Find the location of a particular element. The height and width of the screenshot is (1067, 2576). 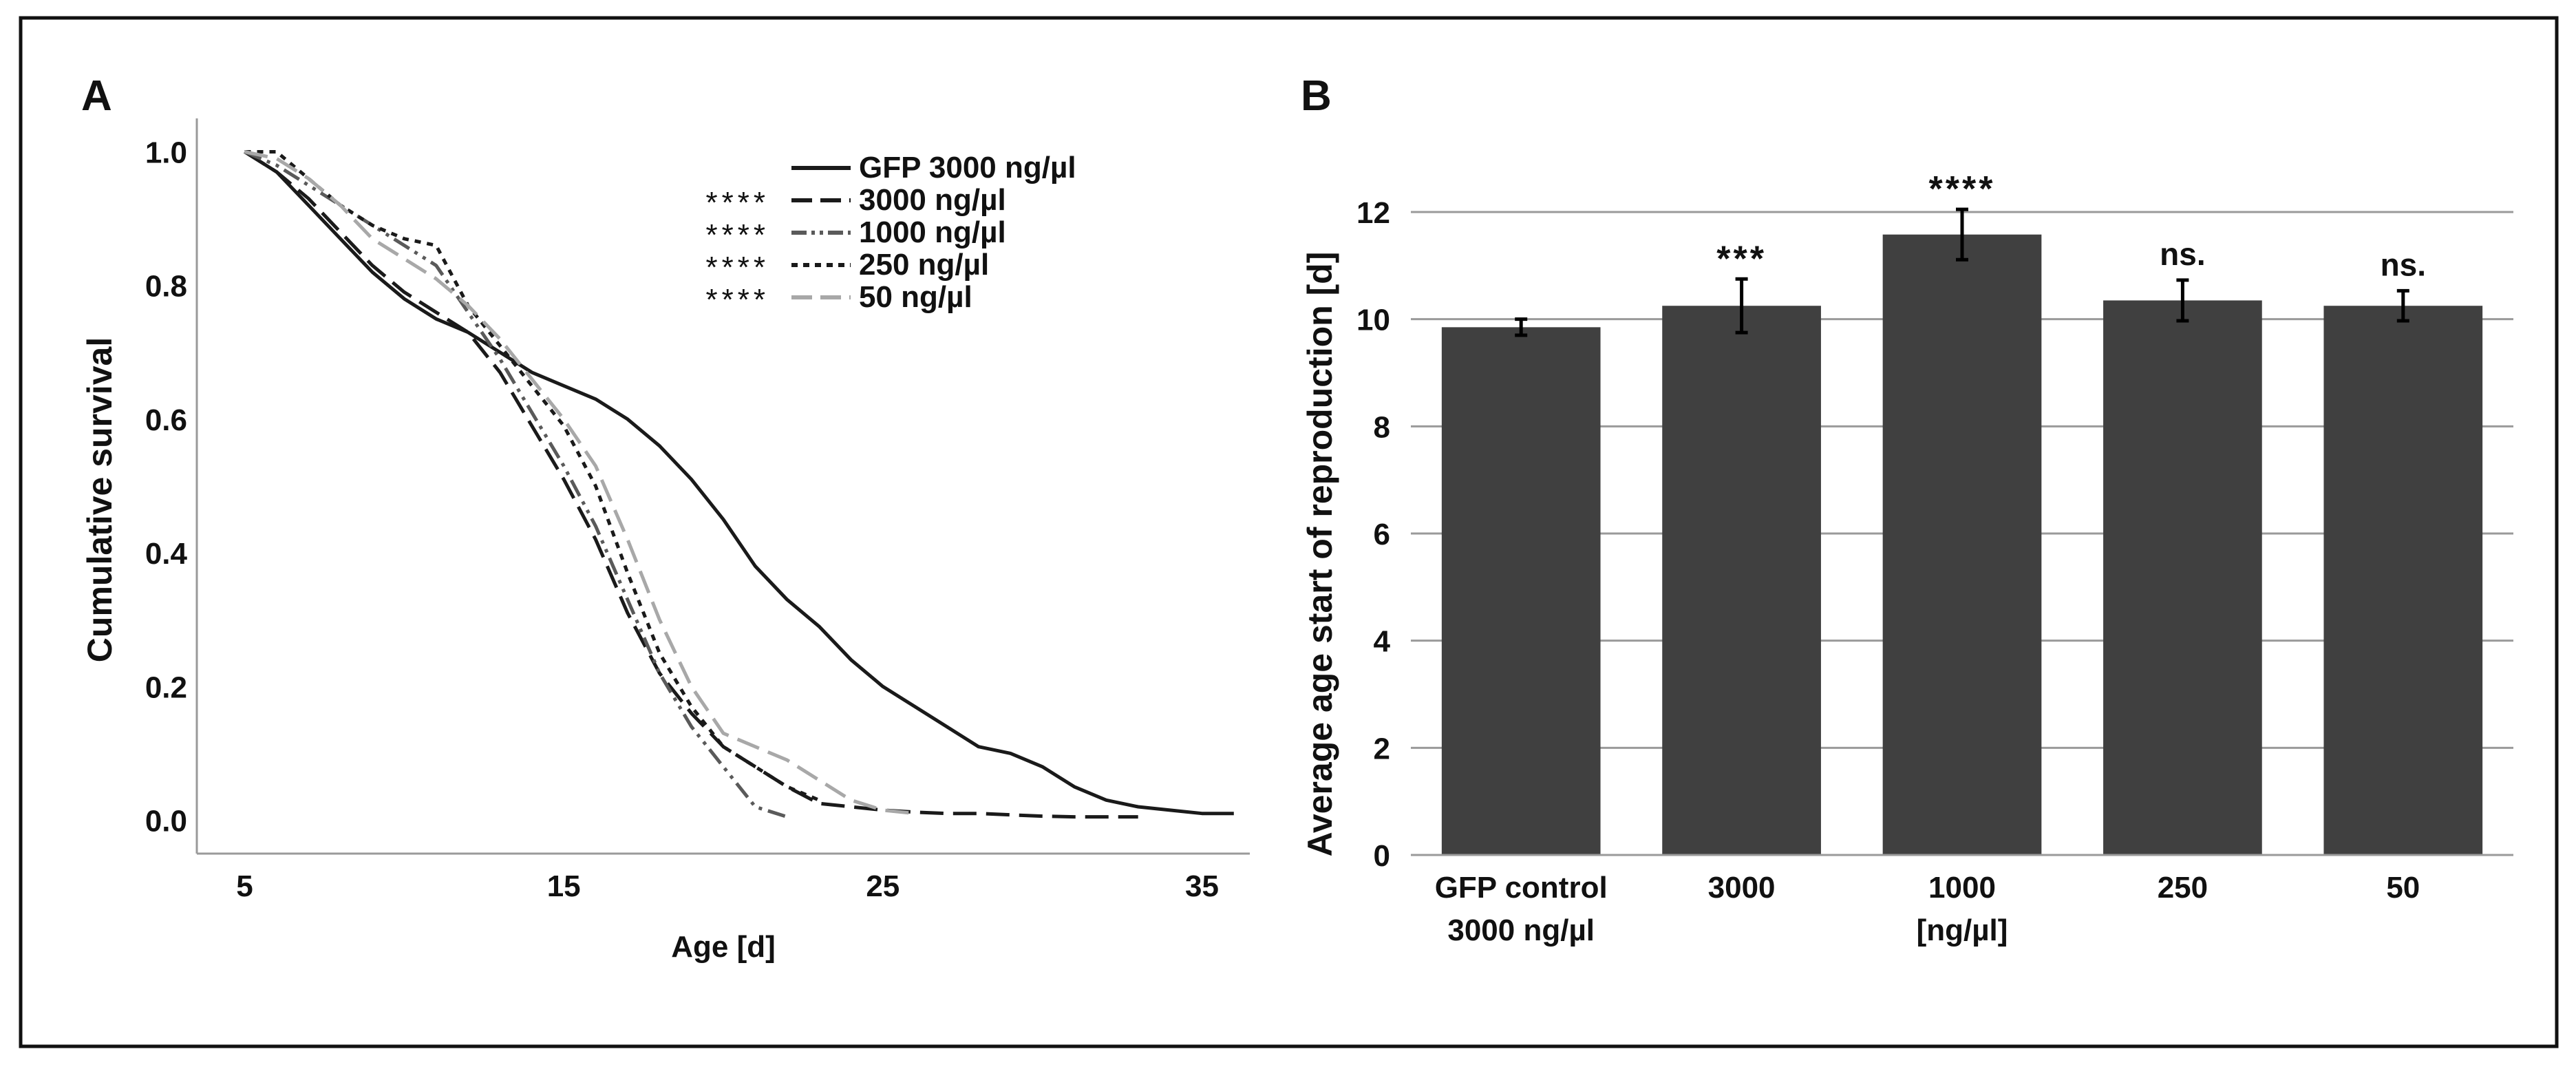

panel-a-y-tick-label: 0.2 is located at coordinates (166, 687).